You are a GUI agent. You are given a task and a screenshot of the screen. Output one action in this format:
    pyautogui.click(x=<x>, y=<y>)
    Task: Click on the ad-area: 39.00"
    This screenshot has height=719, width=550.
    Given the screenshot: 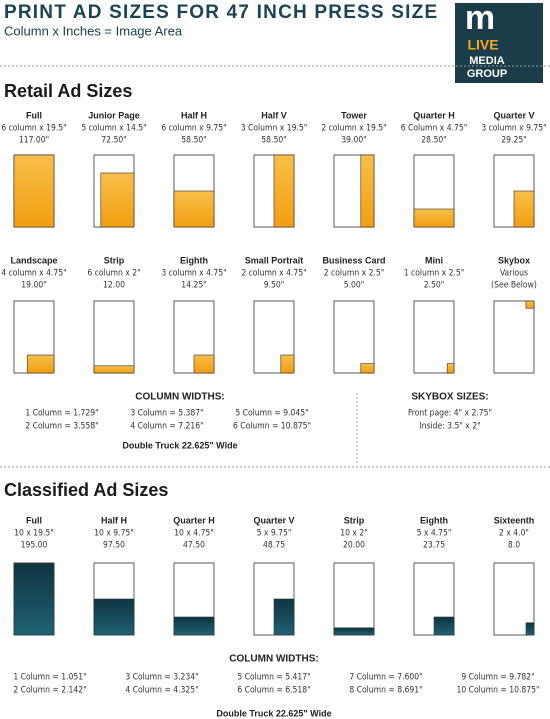 What is the action you would take?
    pyautogui.click(x=353, y=141)
    